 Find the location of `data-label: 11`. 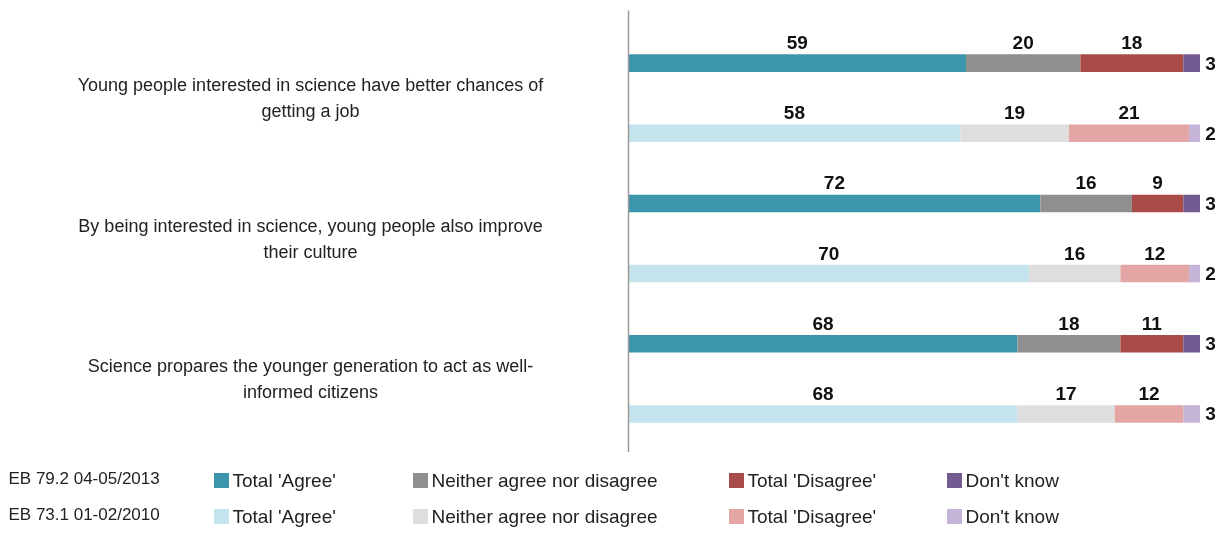

data-label: 11 is located at coordinates (1152, 323).